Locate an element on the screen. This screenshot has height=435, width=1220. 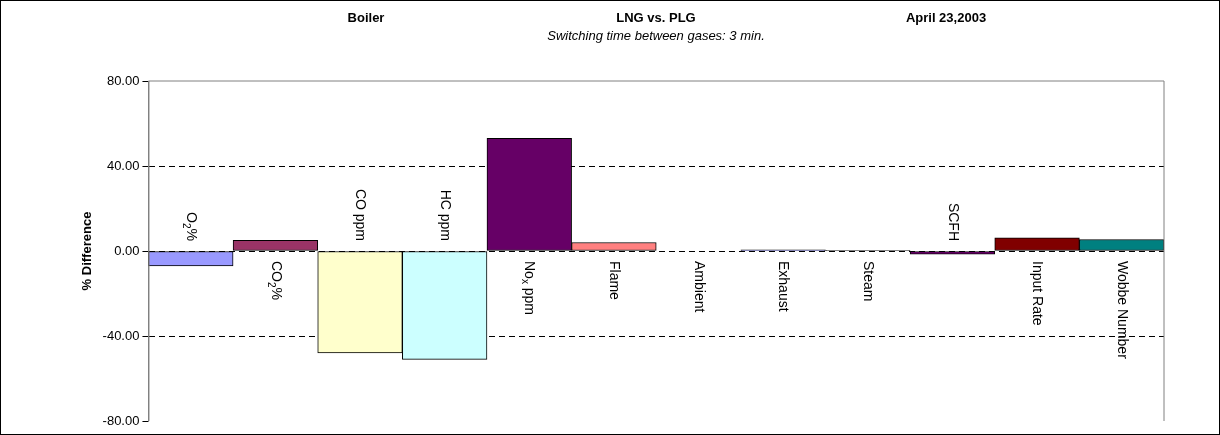
y-axis-title: % Difference is located at coordinates (87, 251).